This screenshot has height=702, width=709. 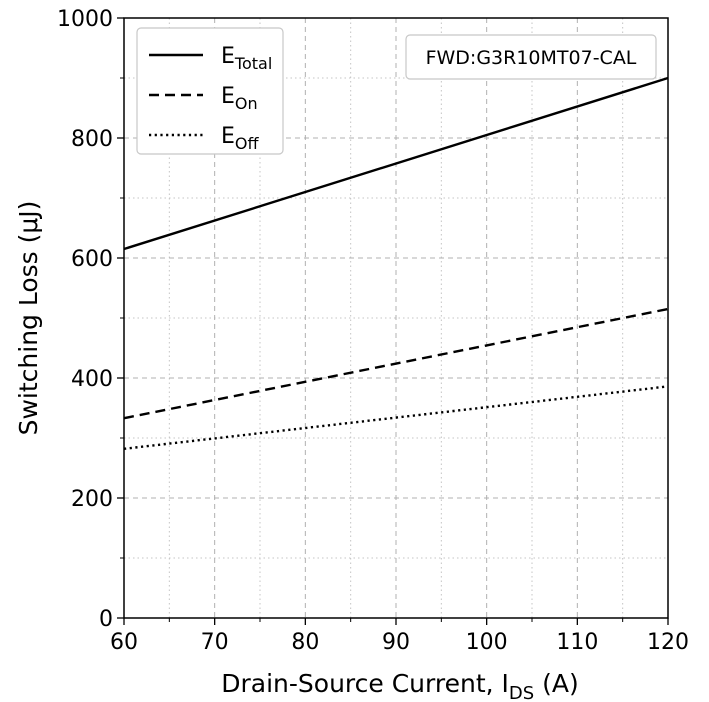 What do you see at coordinates (92, 379) in the screenshot?
I see `y-tick-label: 400` at bounding box center [92, 379].